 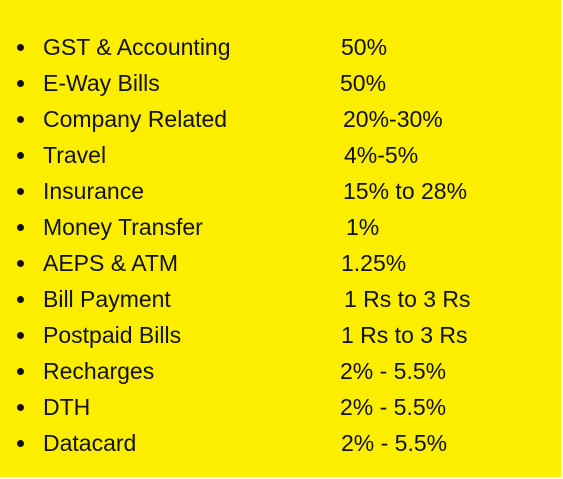 What do you see at coordinates (94, 191) in the screenshot?
I see `service-name: Insurance` at bounding box center [94, 191].